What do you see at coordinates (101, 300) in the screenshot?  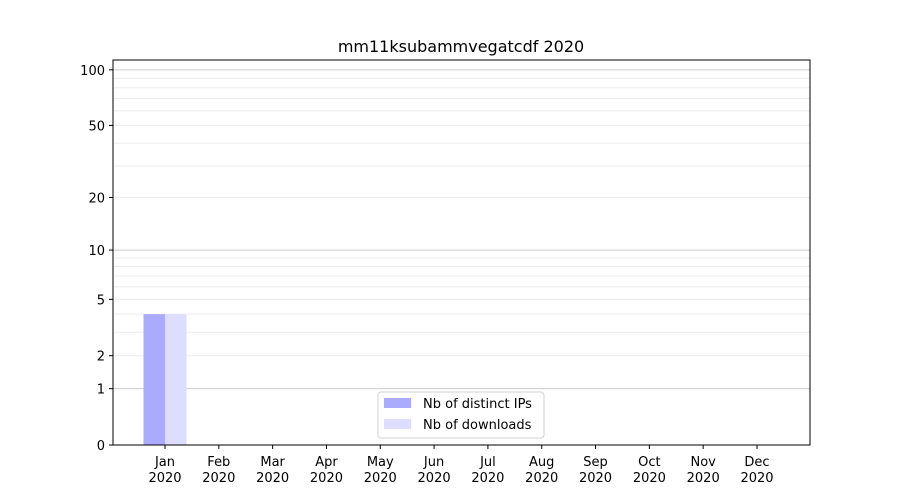 I see `y-tick-label: 5` at bounding box center [101, 300].